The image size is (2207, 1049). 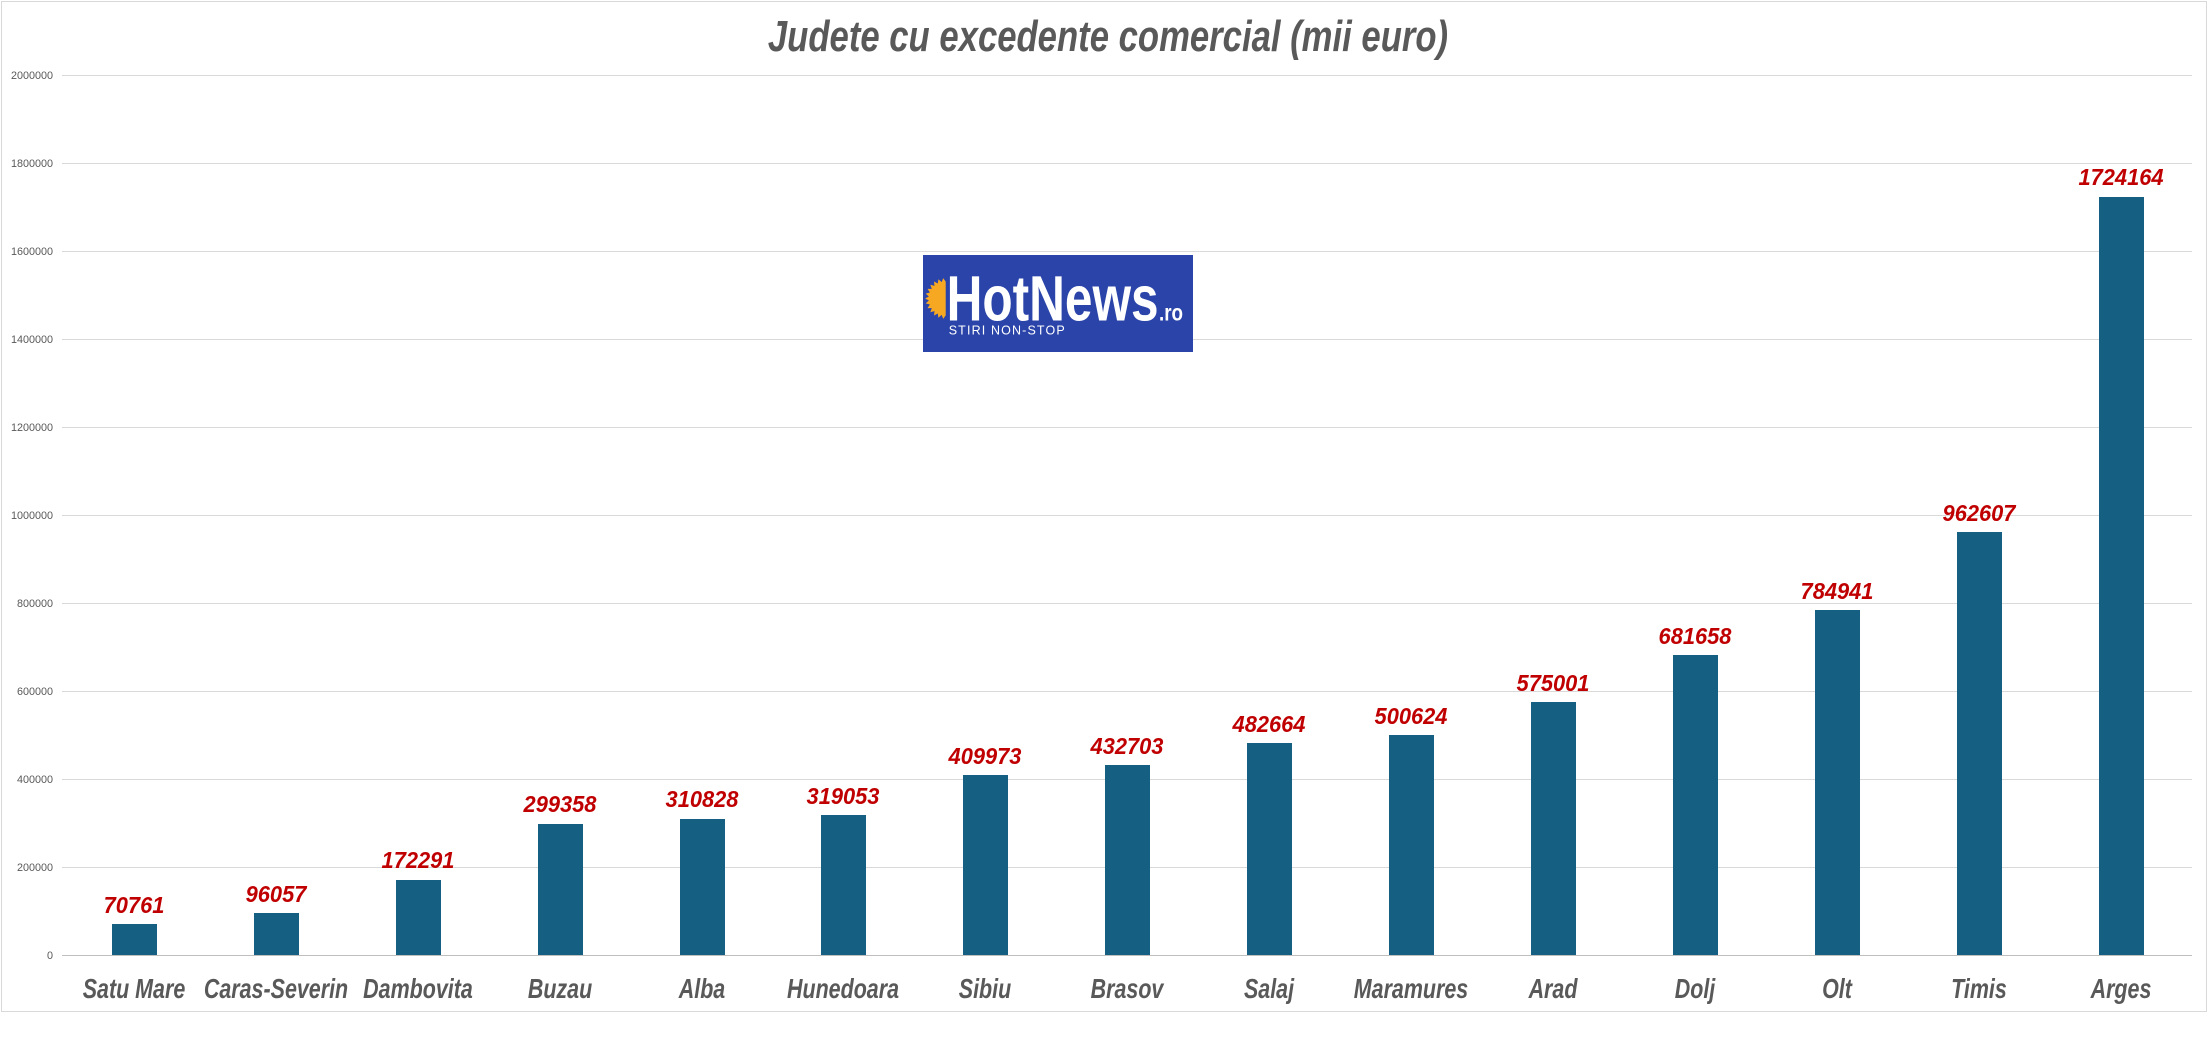 I want to click on svg-text: HotNews, so click(x=1053, y=298).